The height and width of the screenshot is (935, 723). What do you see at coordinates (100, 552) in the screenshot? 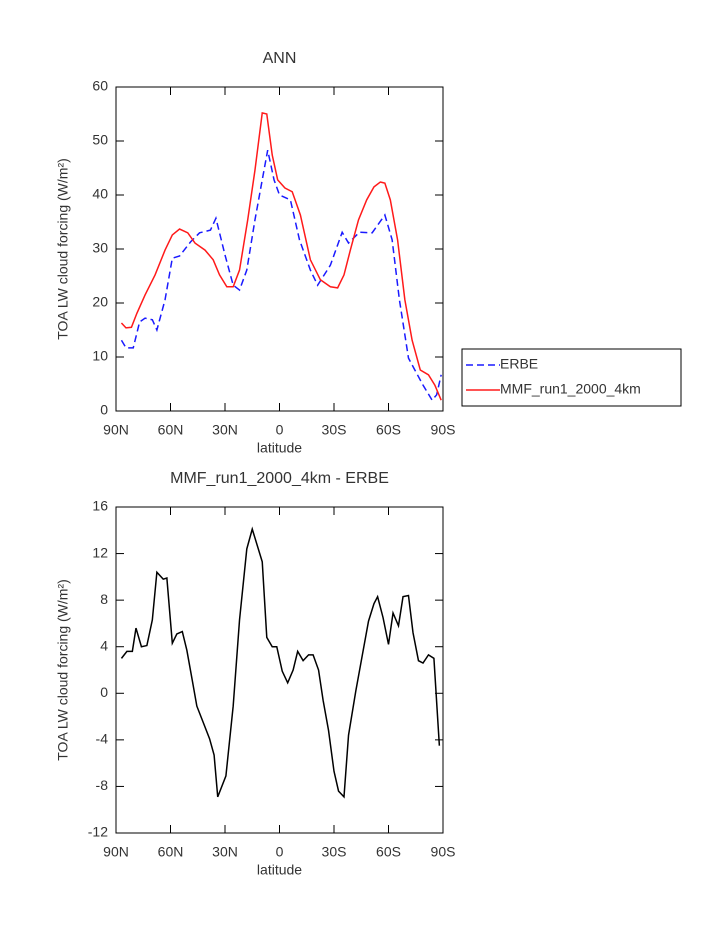
I see `y-tick-label: 12` at bounding box center [100, 552].